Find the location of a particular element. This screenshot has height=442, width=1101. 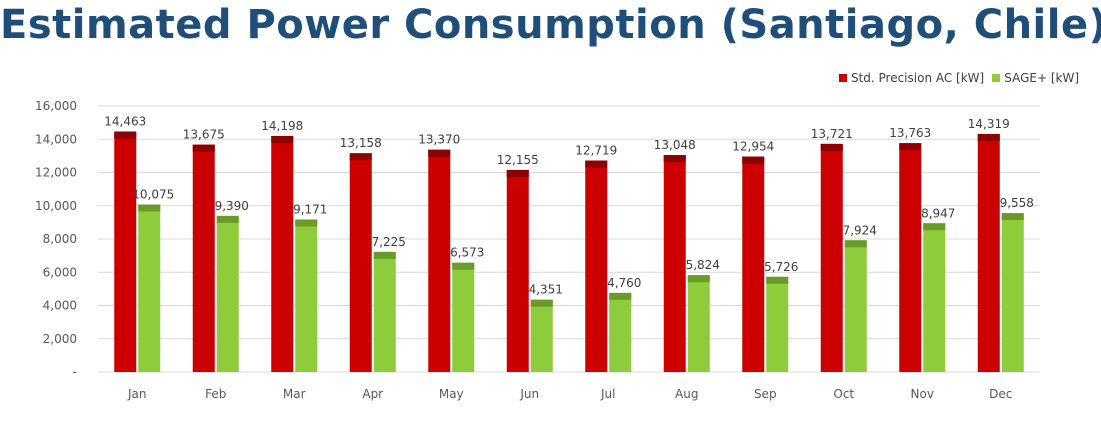

data-label: 14,198 is located at coordinates (282, 126).